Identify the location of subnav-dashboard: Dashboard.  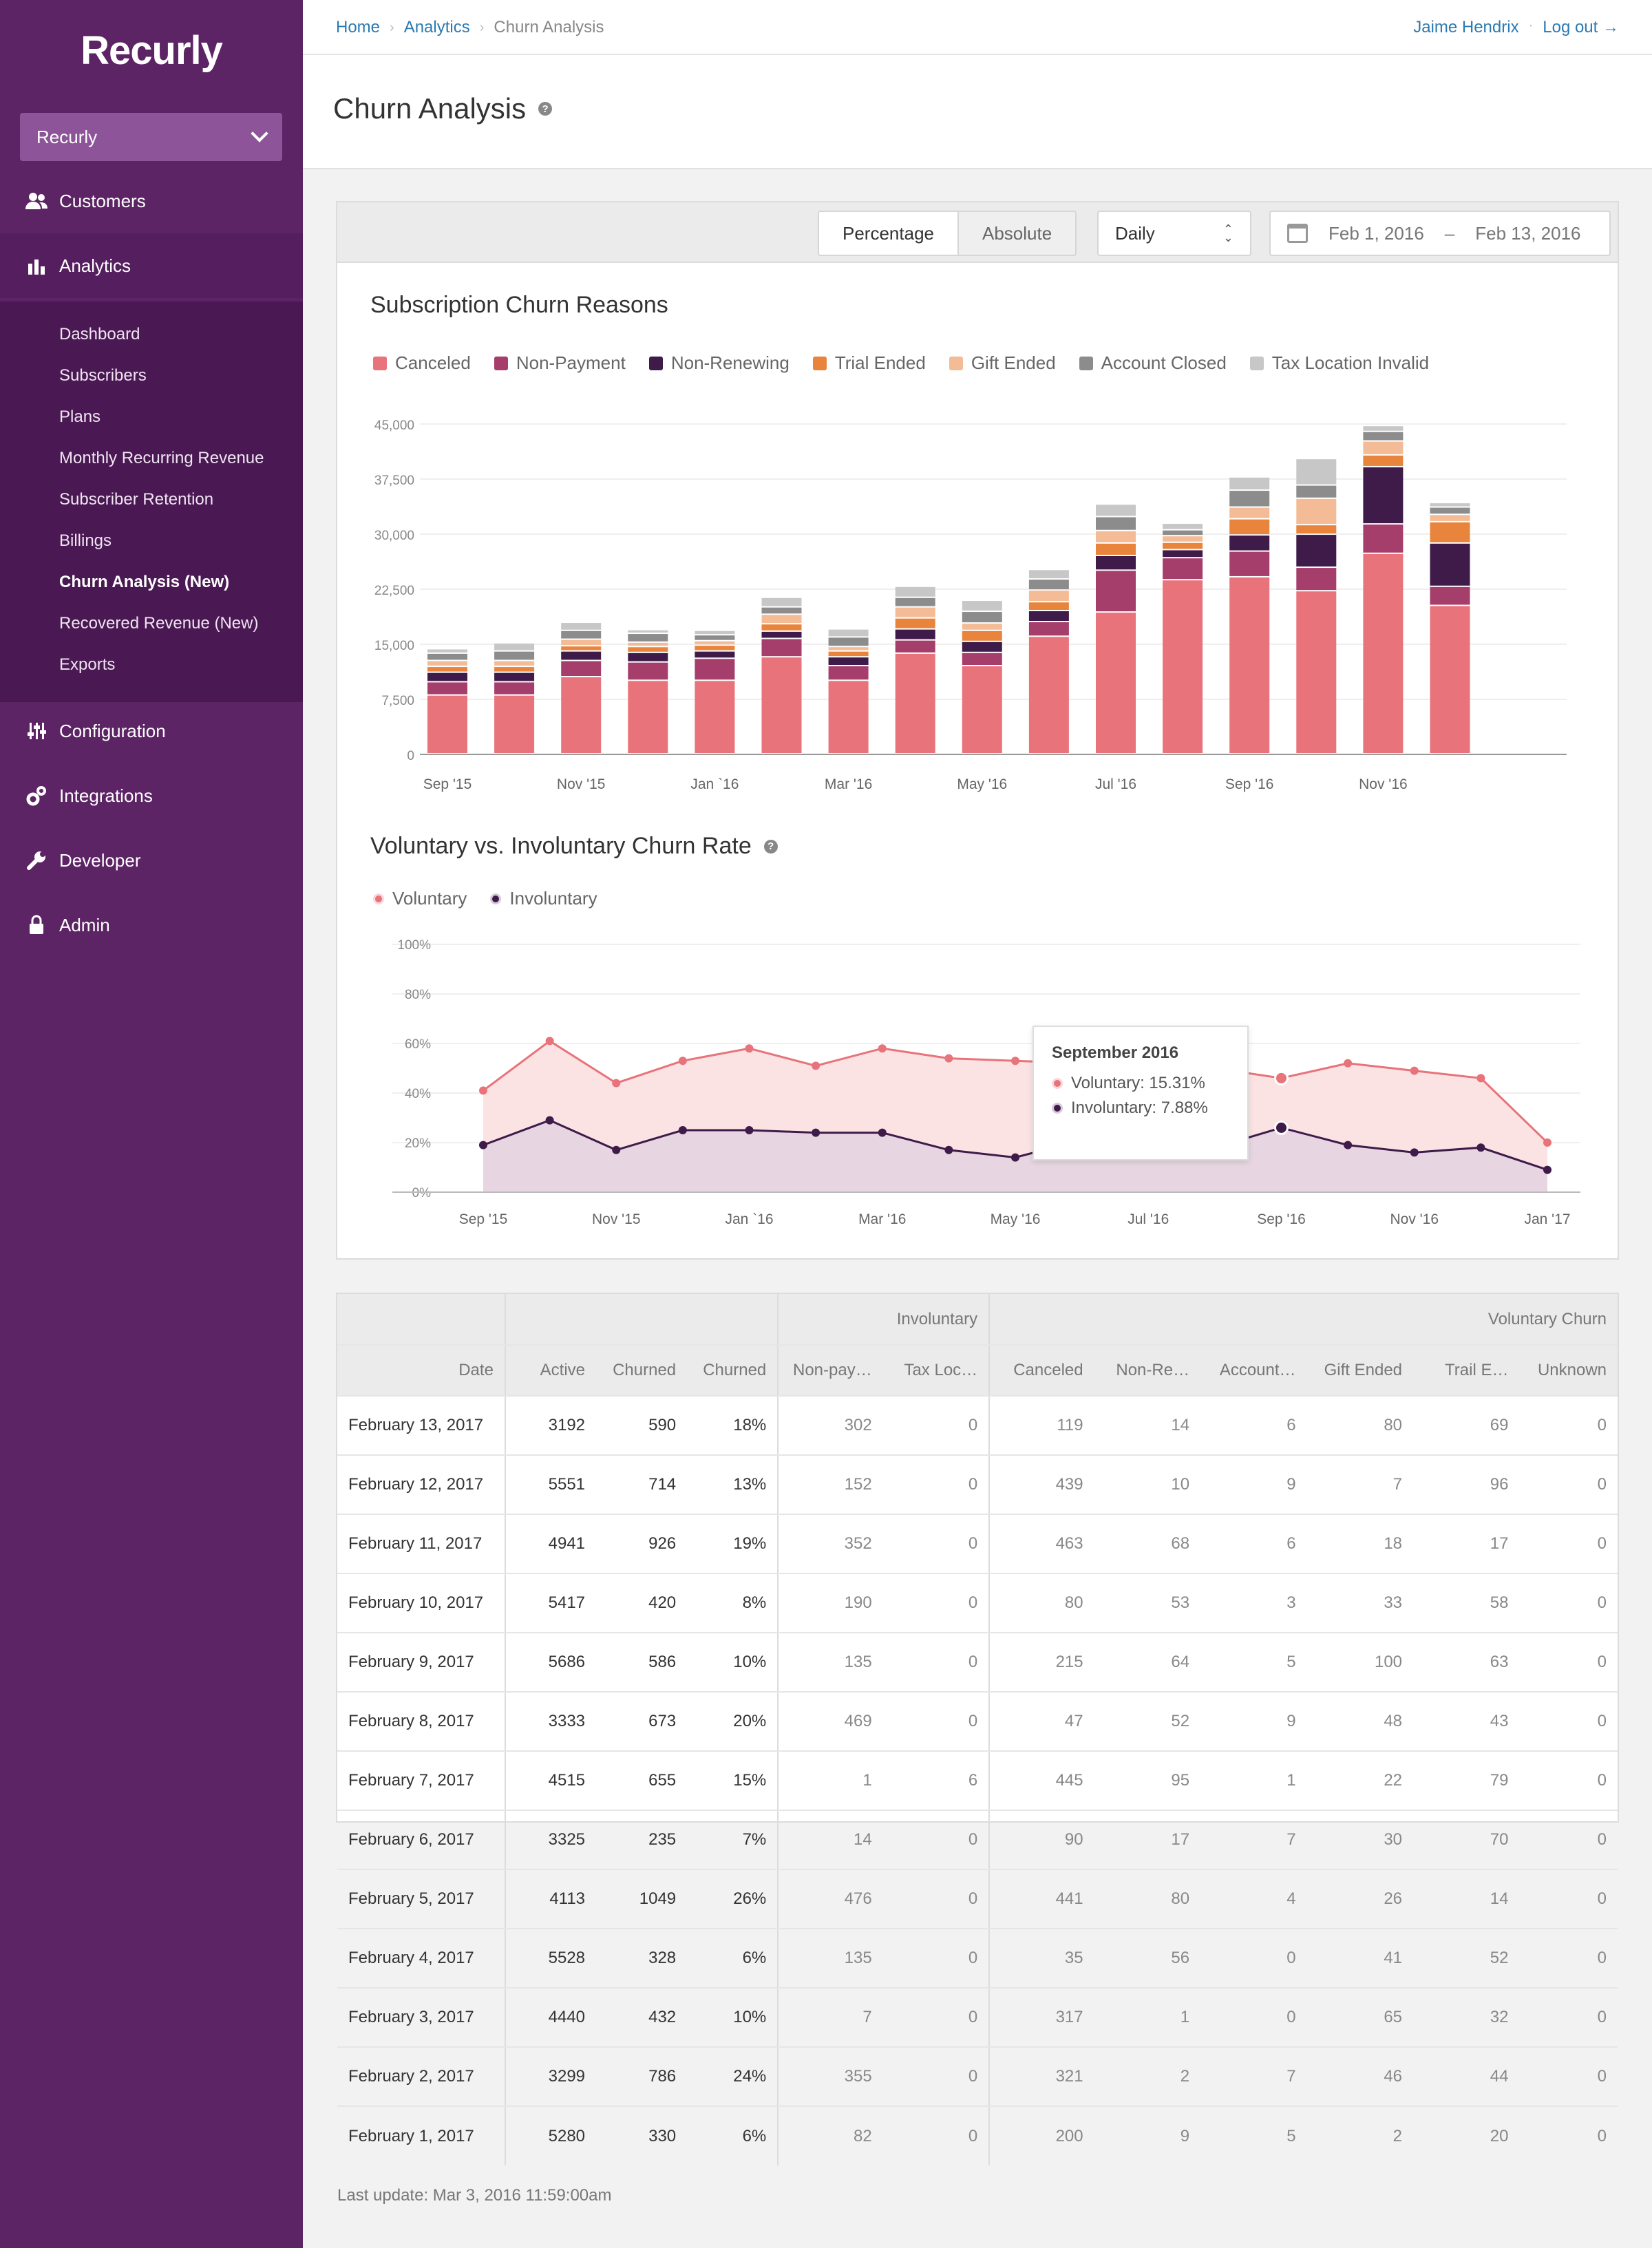
(99, 334).